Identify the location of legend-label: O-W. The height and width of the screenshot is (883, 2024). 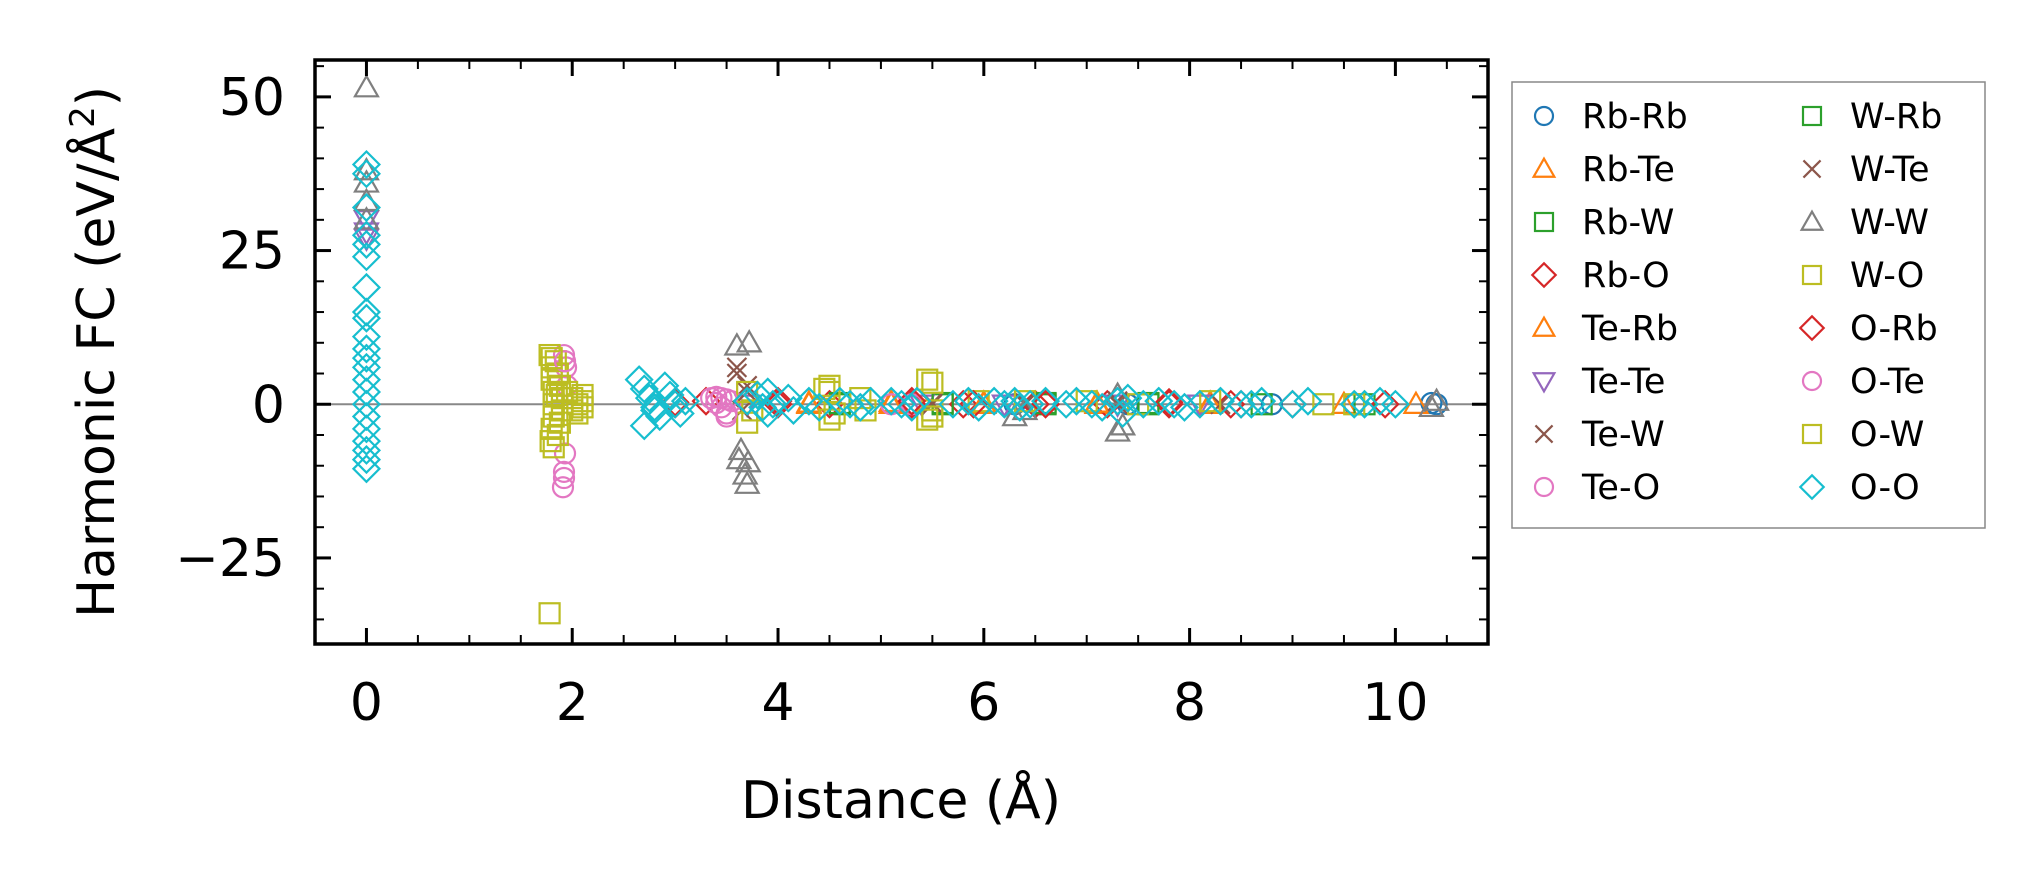
(1887, 435).